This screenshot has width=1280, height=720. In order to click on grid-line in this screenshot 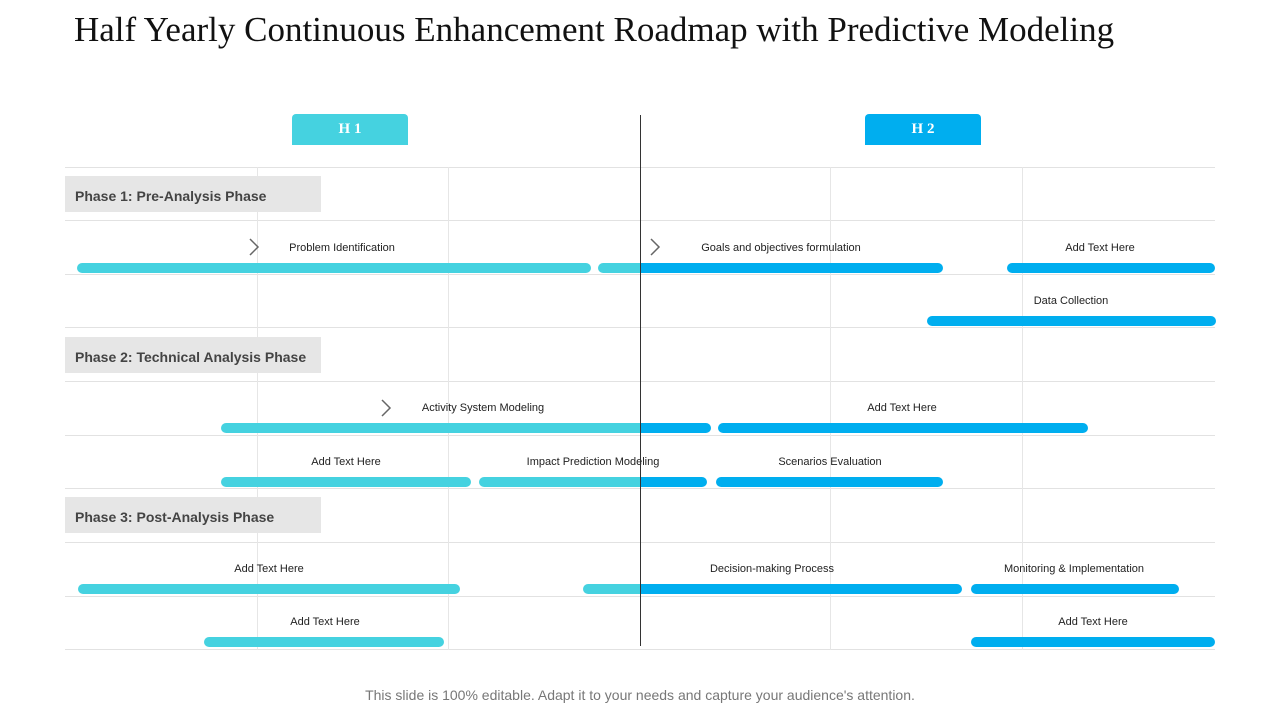, I will do `click(640, 649)`.